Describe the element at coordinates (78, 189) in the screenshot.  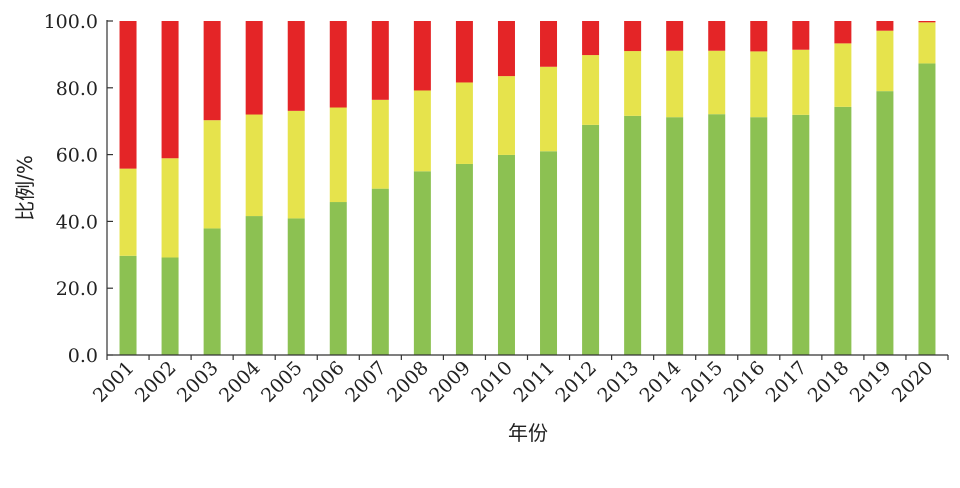
I see `y-axis-ticks: 0.0 20.0 40.0 60.0 80.0 100.0` at that location.